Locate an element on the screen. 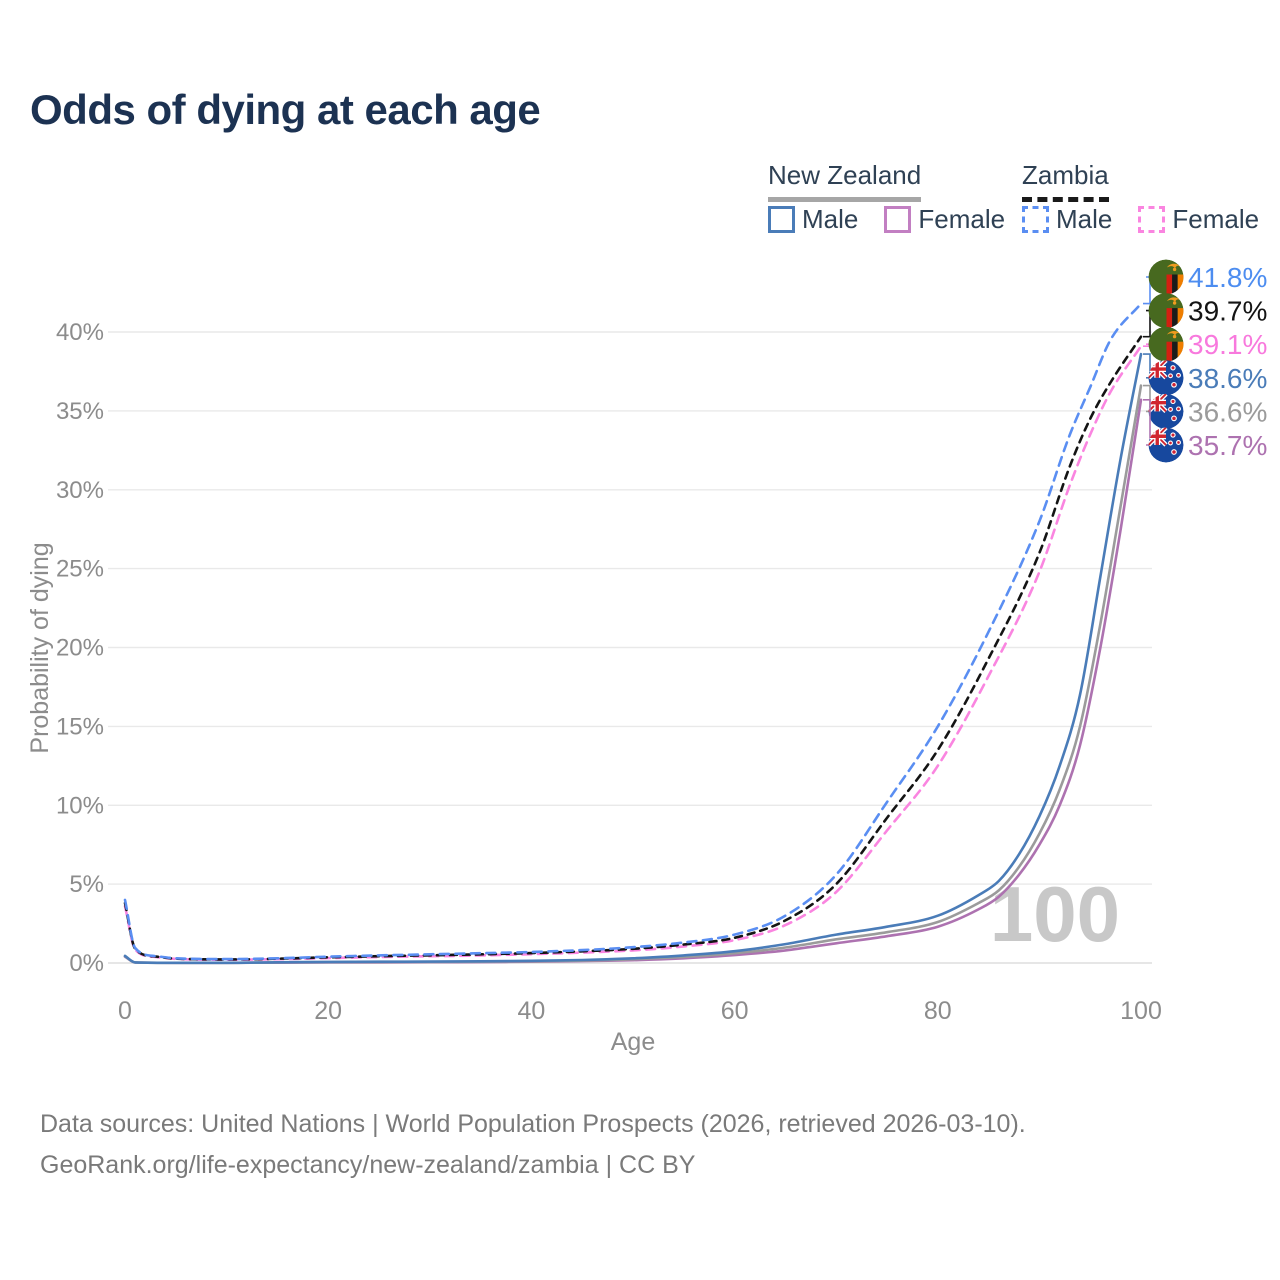 The height and width of the screenshot is (1280, 1280). y-tick-label: 10% is located at coordinates (80, 805).